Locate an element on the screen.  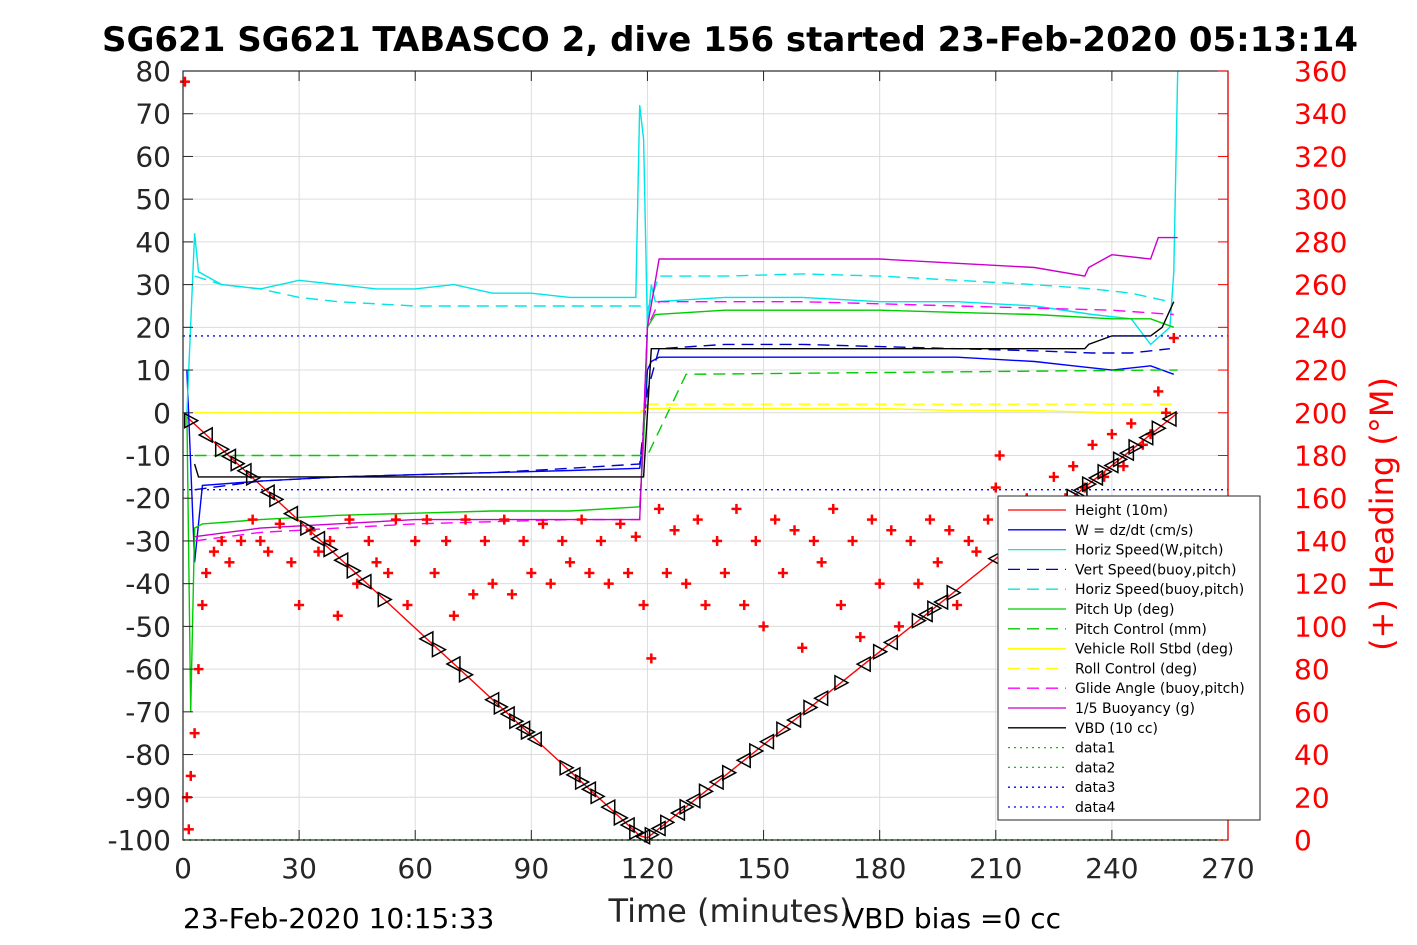
y-tick-label: -20 is located at coordinates (148, 498).